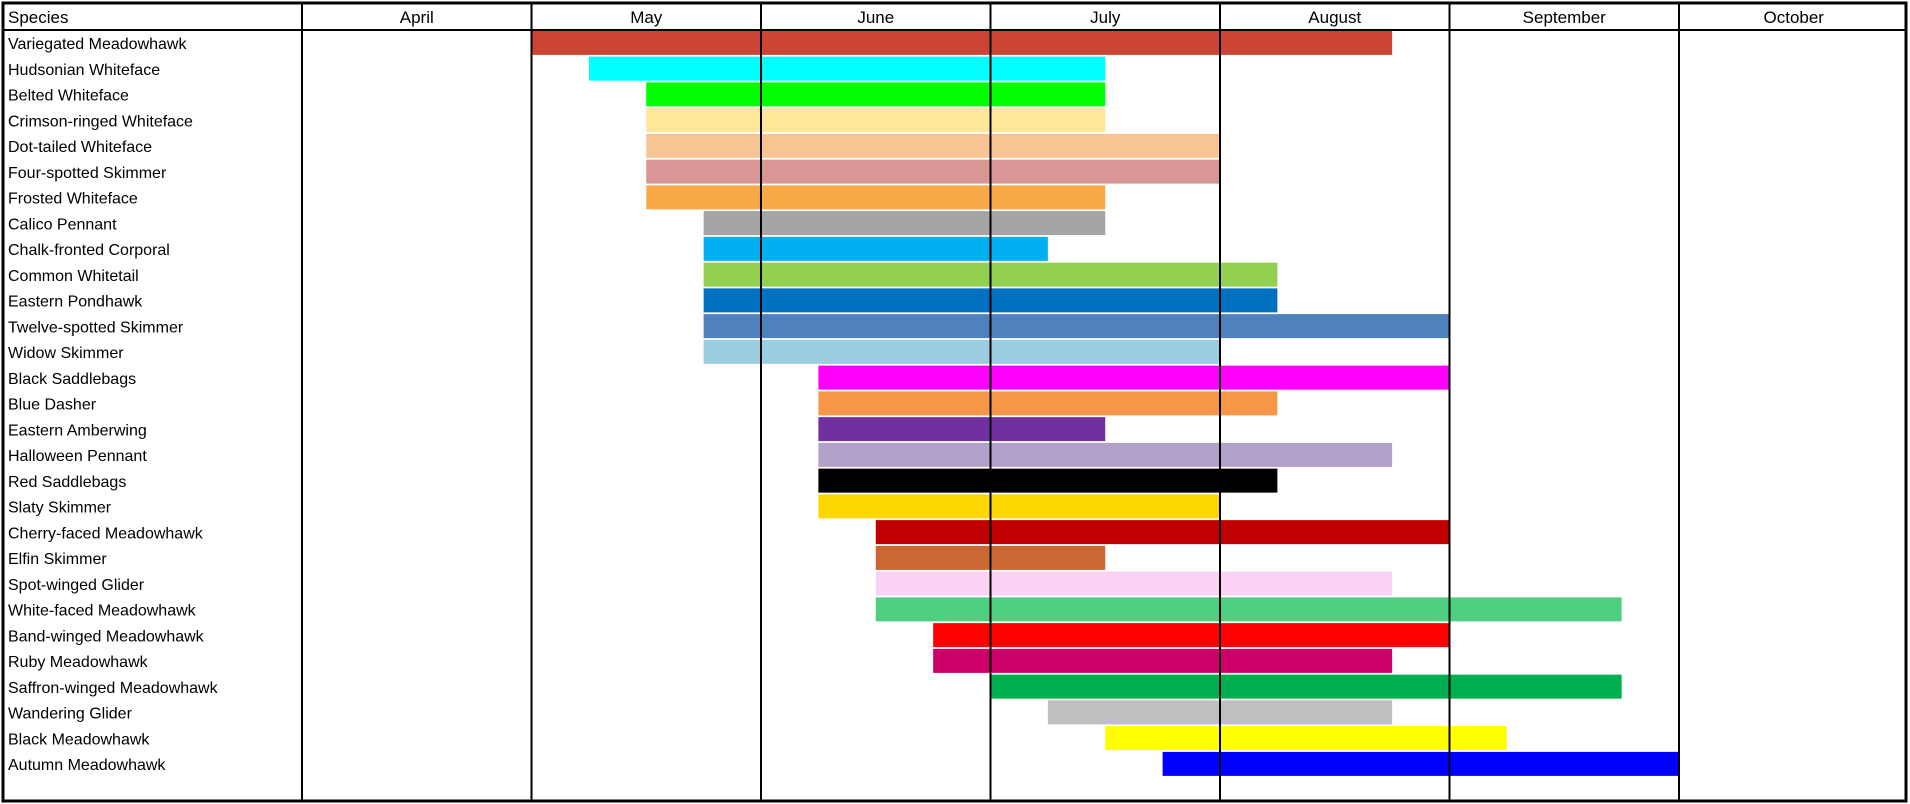 This screenshot has width=1910, height=804. I want to click on species-label-6: Four-spotted Skimmer, so click(87, 173).